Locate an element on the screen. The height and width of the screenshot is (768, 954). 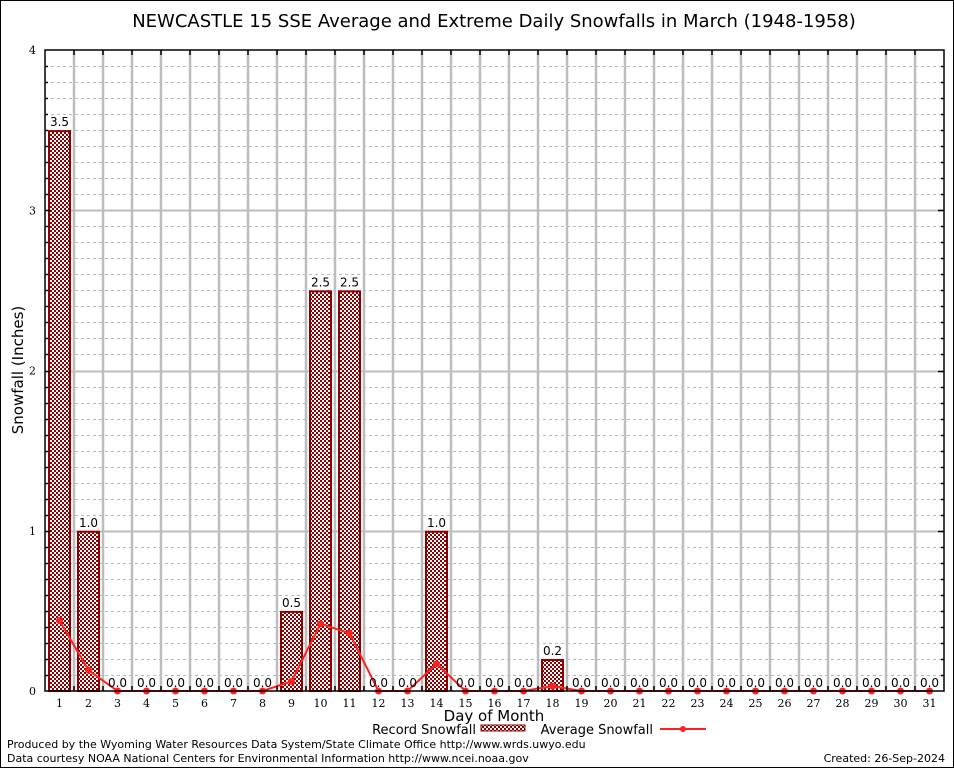
legend: Record Snowfall Average Snowfall is located at coordinates (539, 730).